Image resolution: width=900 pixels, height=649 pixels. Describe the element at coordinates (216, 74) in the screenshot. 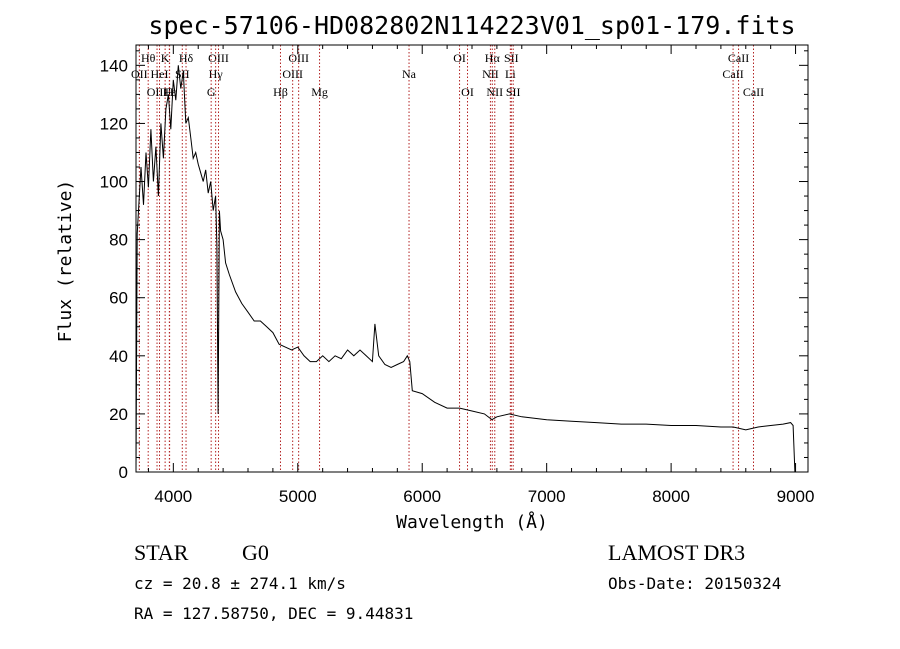

I see `line-marker-label: Hγ` at that location.